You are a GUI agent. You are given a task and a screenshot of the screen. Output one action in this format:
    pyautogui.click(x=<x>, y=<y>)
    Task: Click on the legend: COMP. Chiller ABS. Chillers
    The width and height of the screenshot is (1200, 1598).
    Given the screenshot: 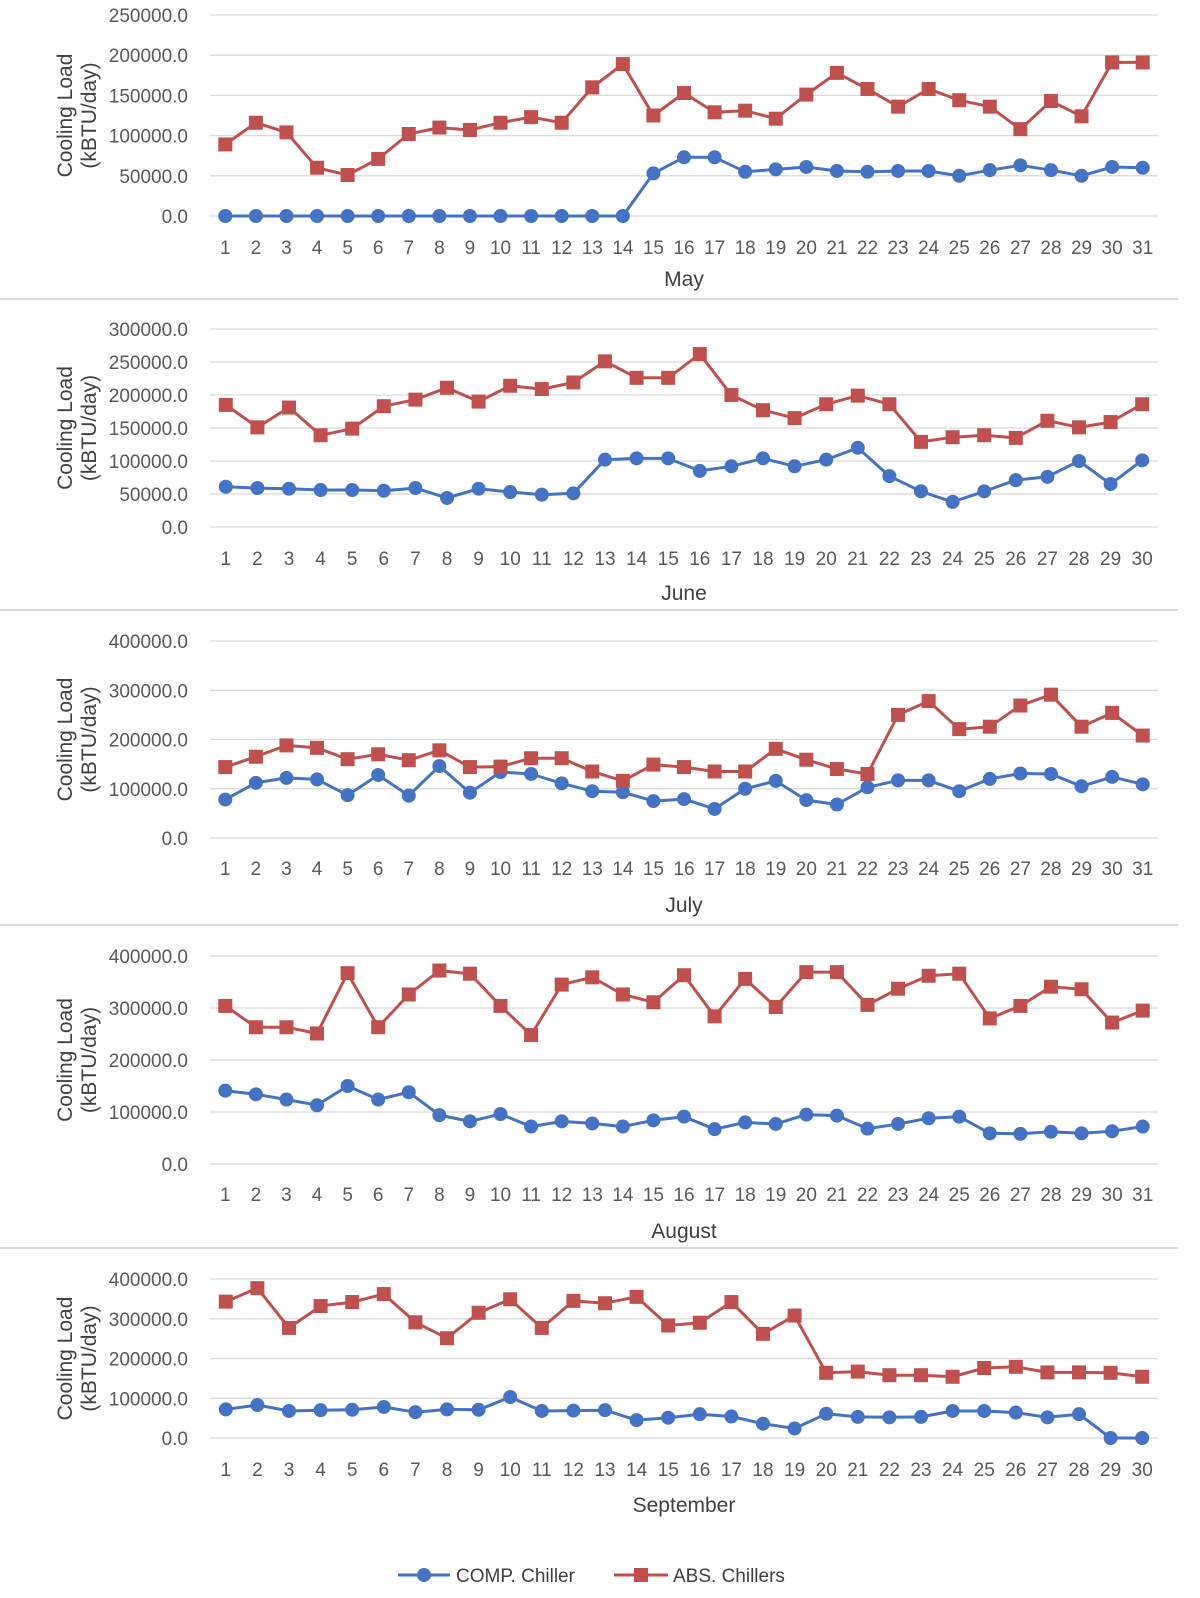 What is the action you would take?
    pyautogui.click(x=591, y=1576)
    